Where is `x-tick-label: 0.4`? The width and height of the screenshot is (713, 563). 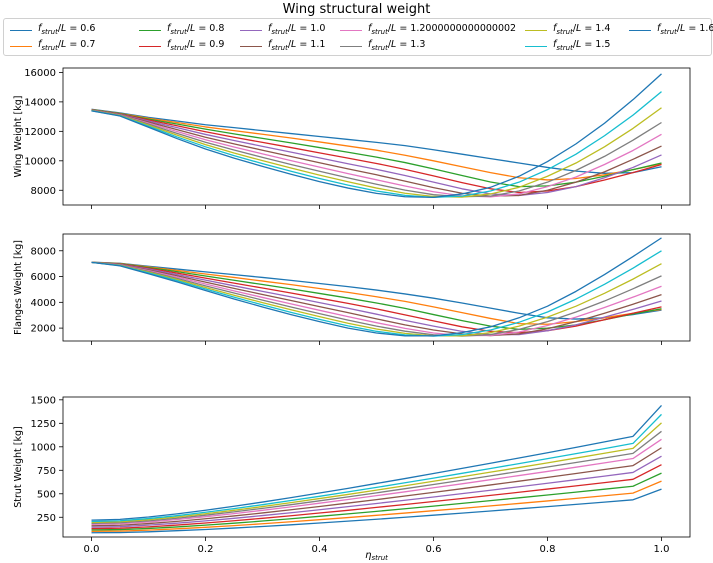
x-tick-label: 0.4 is located at coordinates (320, 549).